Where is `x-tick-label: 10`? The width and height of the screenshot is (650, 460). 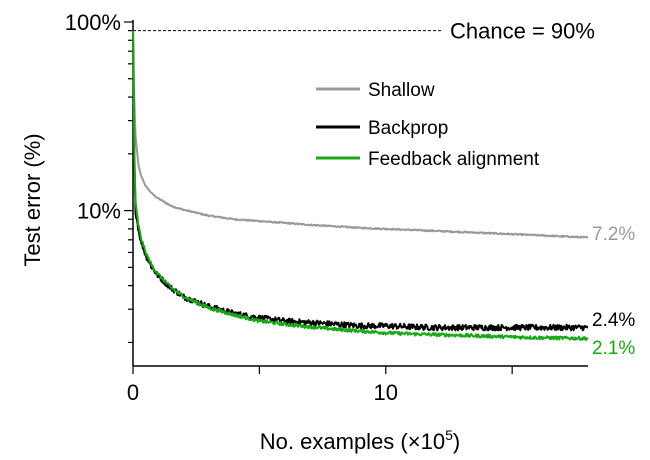
x-tick-label: 10 is located at coordinates (386, 392).